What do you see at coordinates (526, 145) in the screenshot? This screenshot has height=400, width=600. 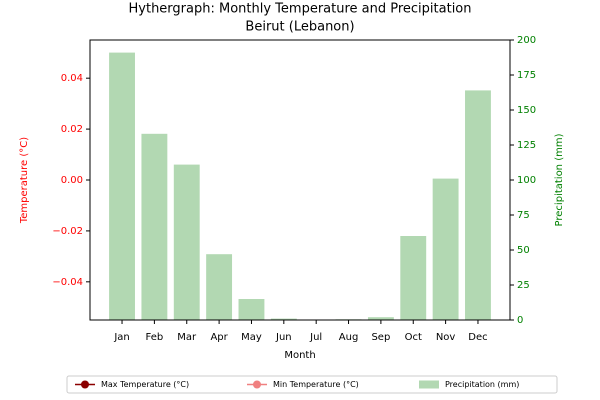 I see `y2-tick-label: 125` at bounding box center [526, 145].